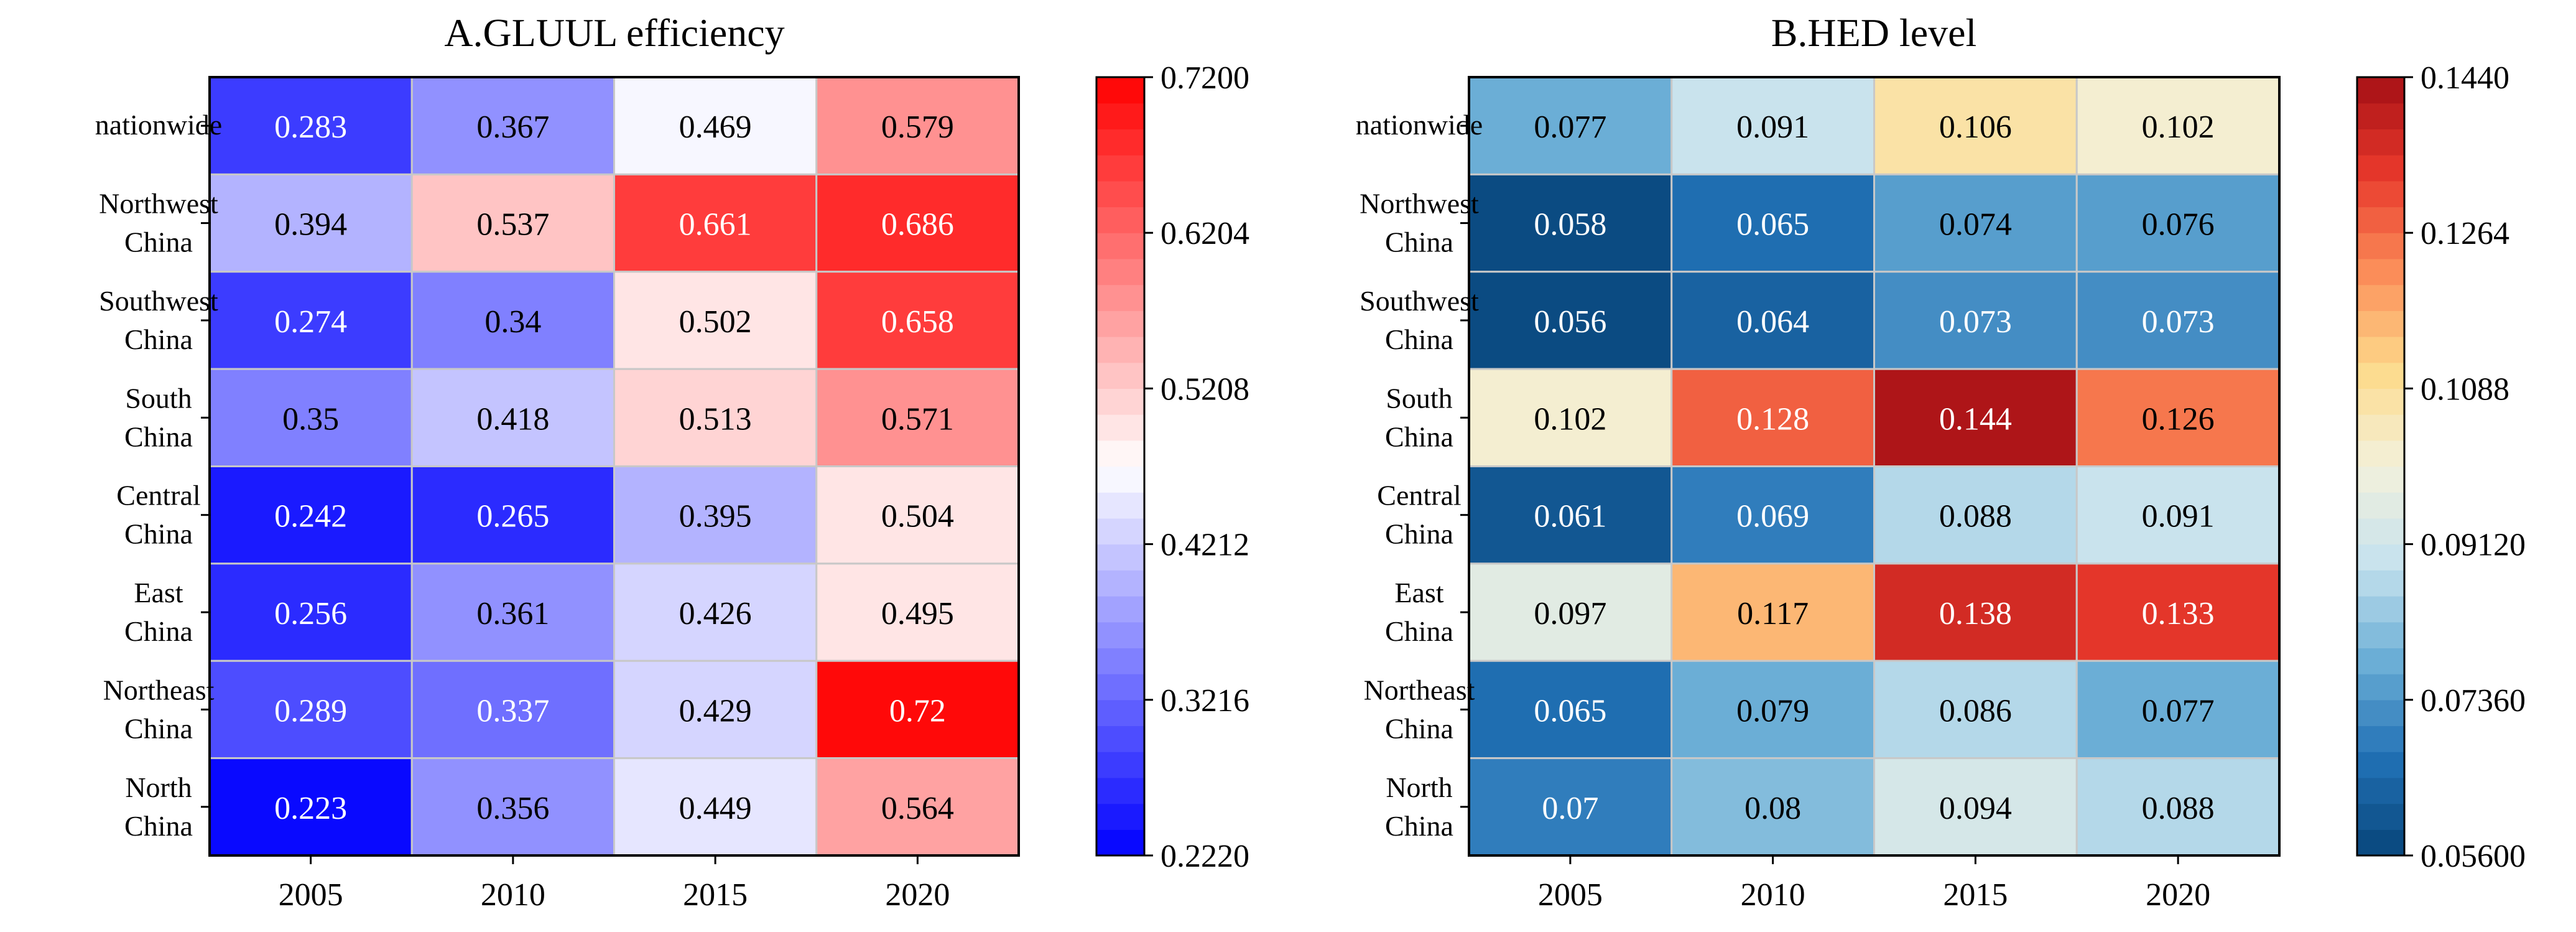 This screenshot has height=932, width=2576. I want to click on cell-value-label: 0.658, so click(917, 322).